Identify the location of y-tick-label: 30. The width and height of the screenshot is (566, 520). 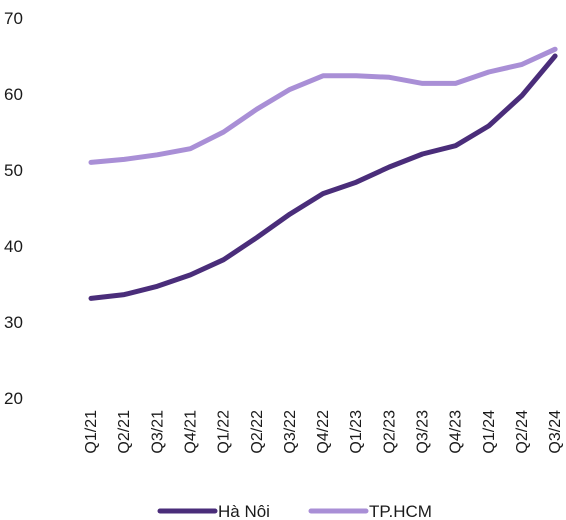
(13, 322).